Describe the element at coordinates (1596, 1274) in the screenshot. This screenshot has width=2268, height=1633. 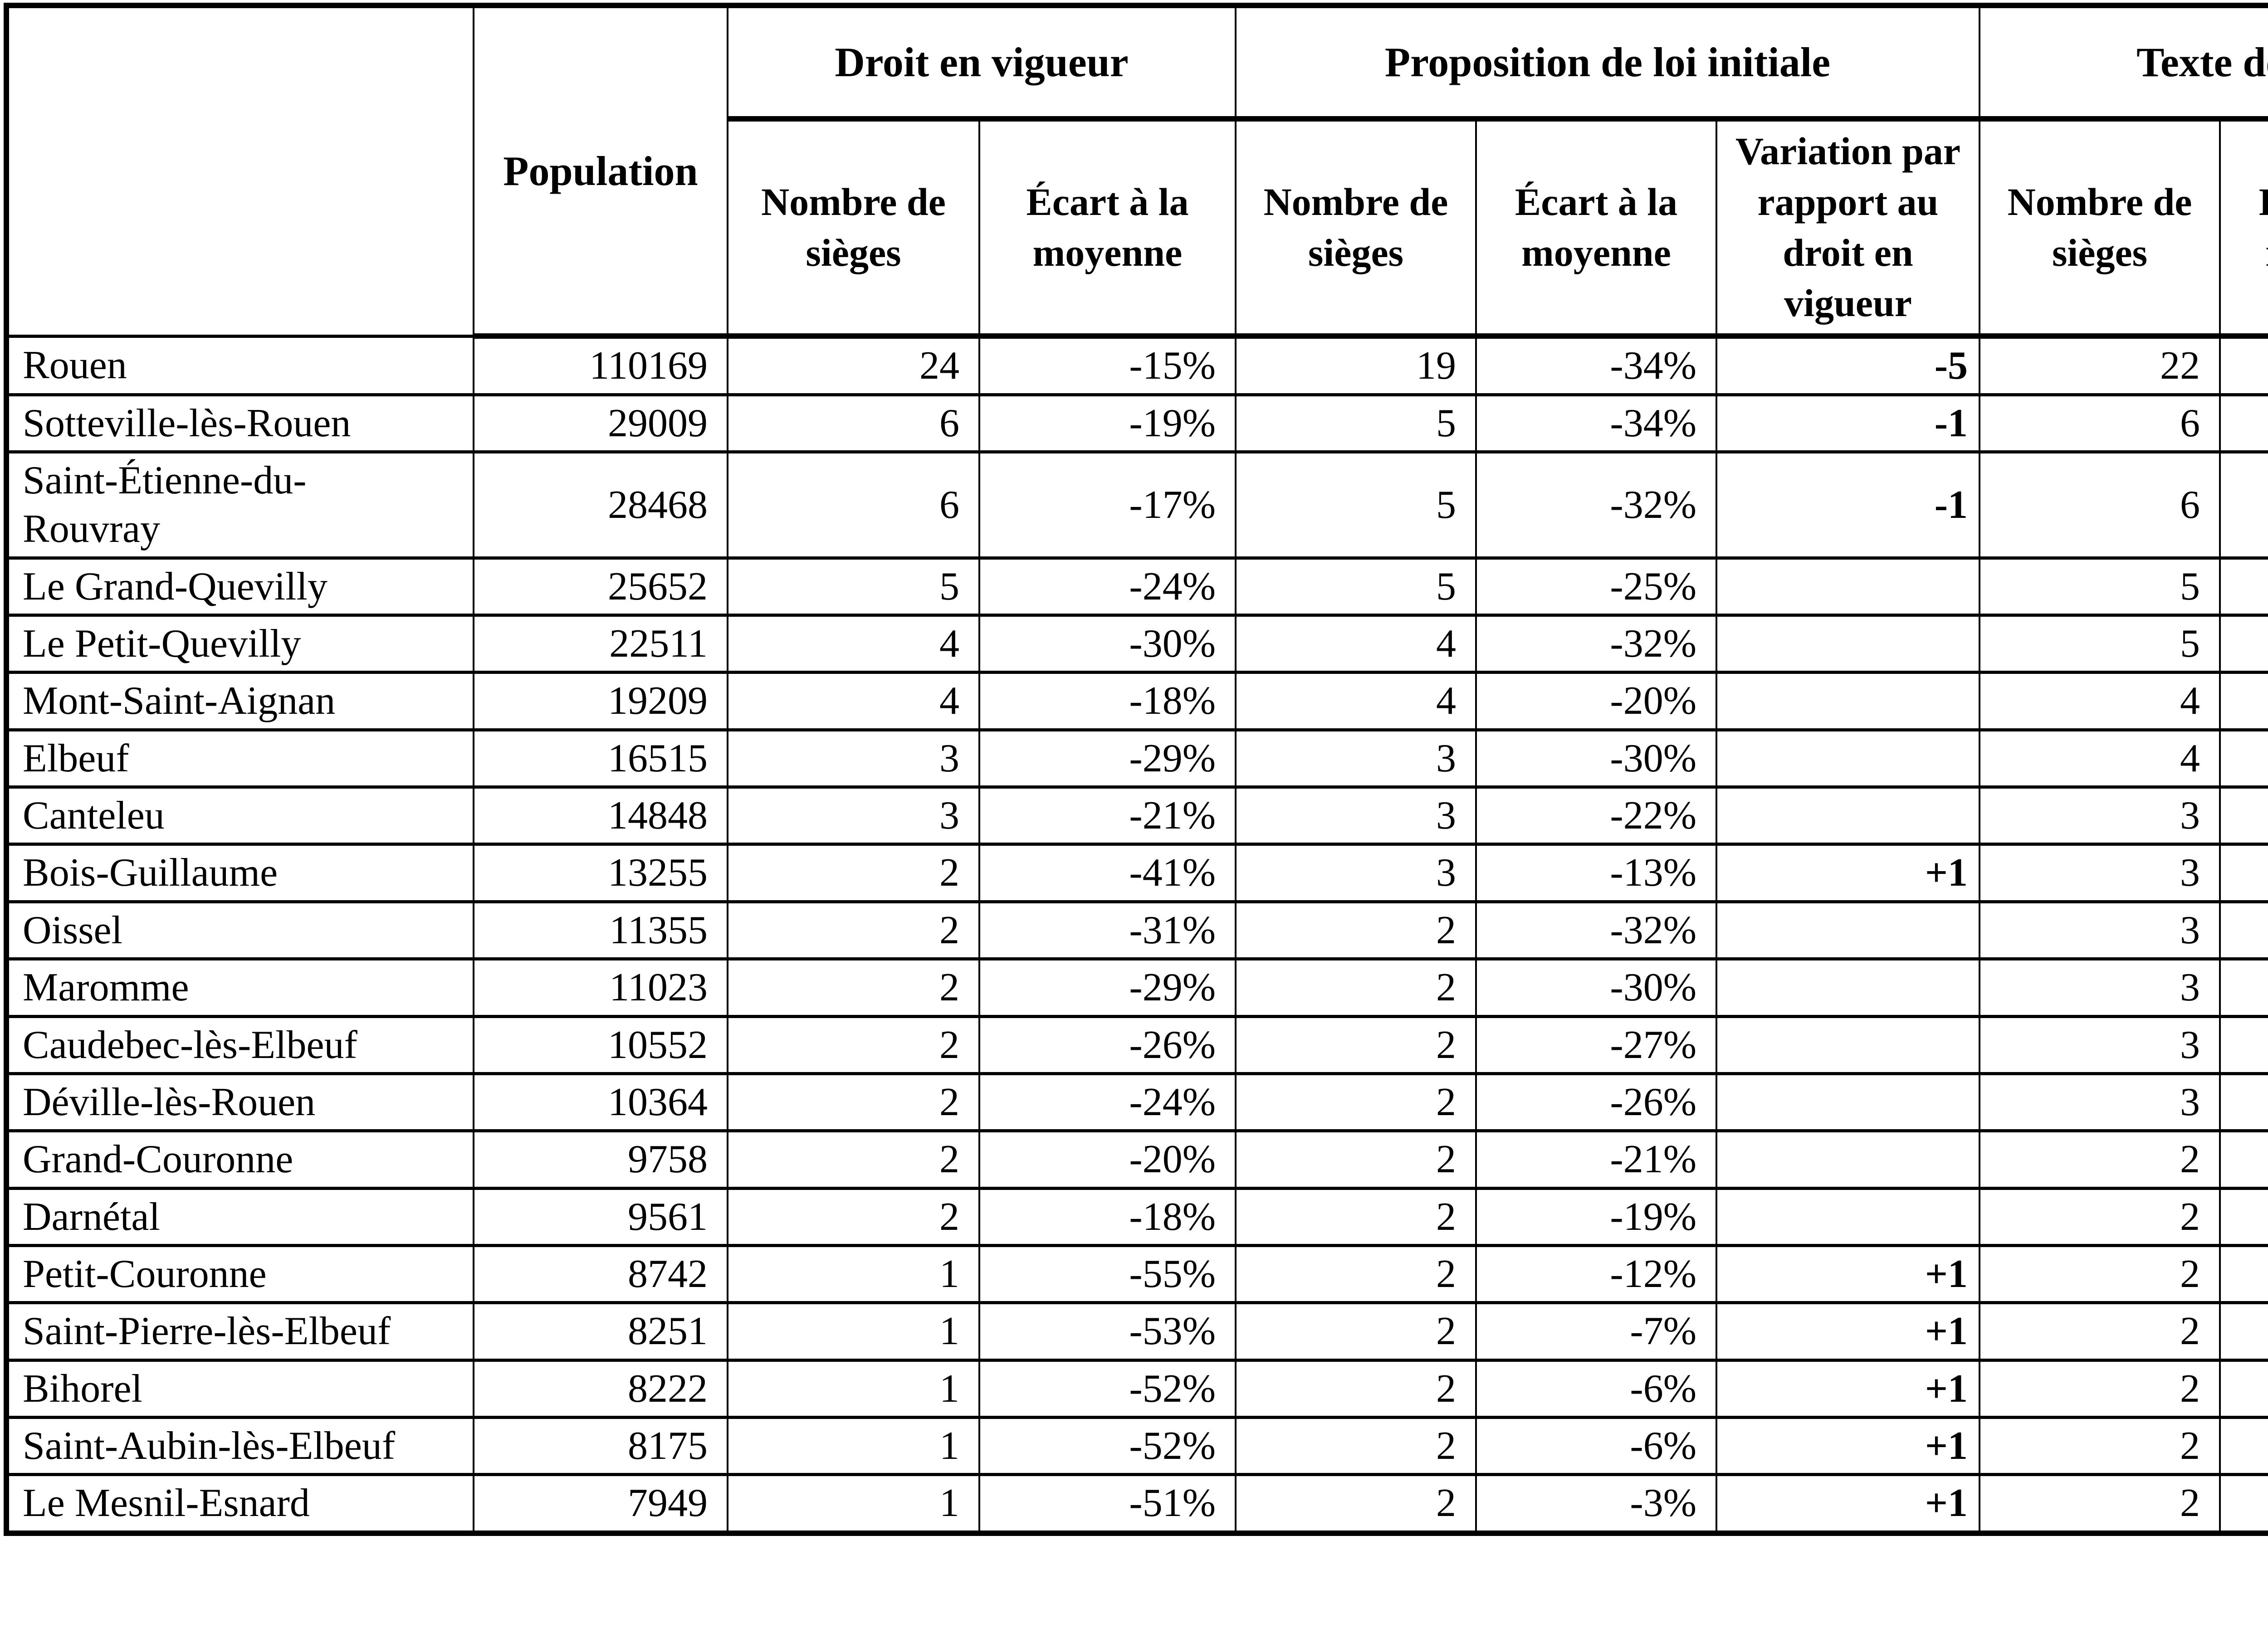
I see `ppl-ecart-cell: -12%` at that location.